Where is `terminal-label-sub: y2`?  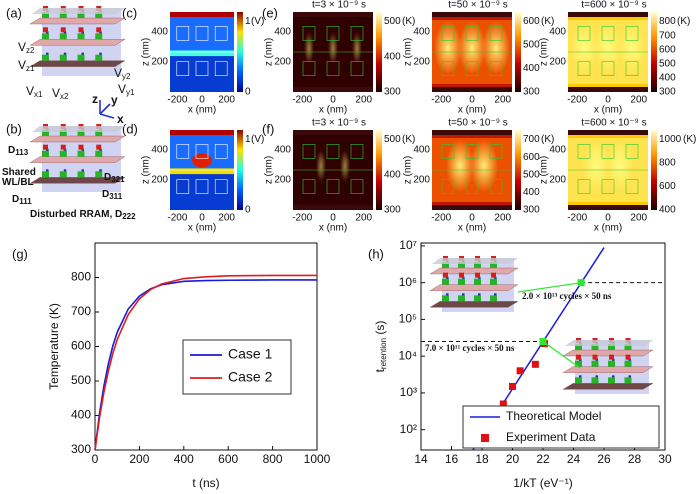
terminal-label-sub: y2 is located at coordinates (126, 76).